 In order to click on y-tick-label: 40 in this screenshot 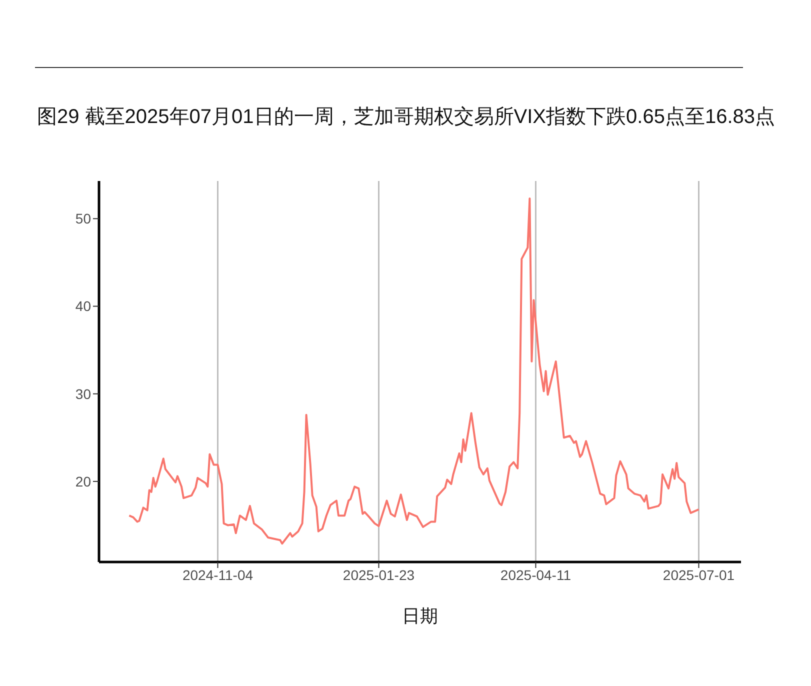, I will do `click(83, 306)`.